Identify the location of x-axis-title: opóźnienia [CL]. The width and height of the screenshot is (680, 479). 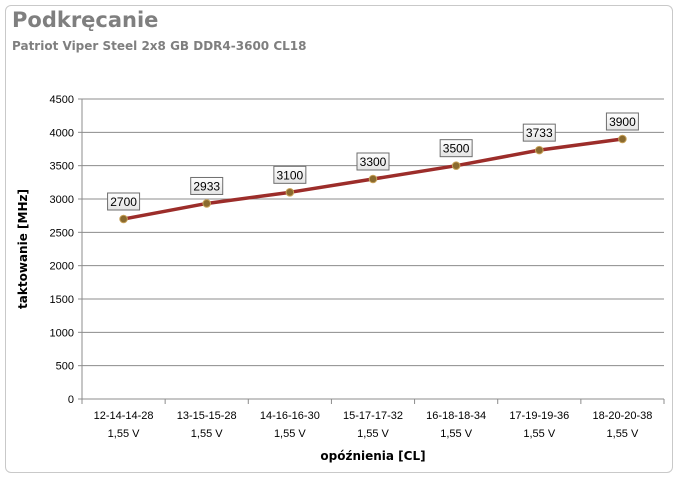
(372, 456).